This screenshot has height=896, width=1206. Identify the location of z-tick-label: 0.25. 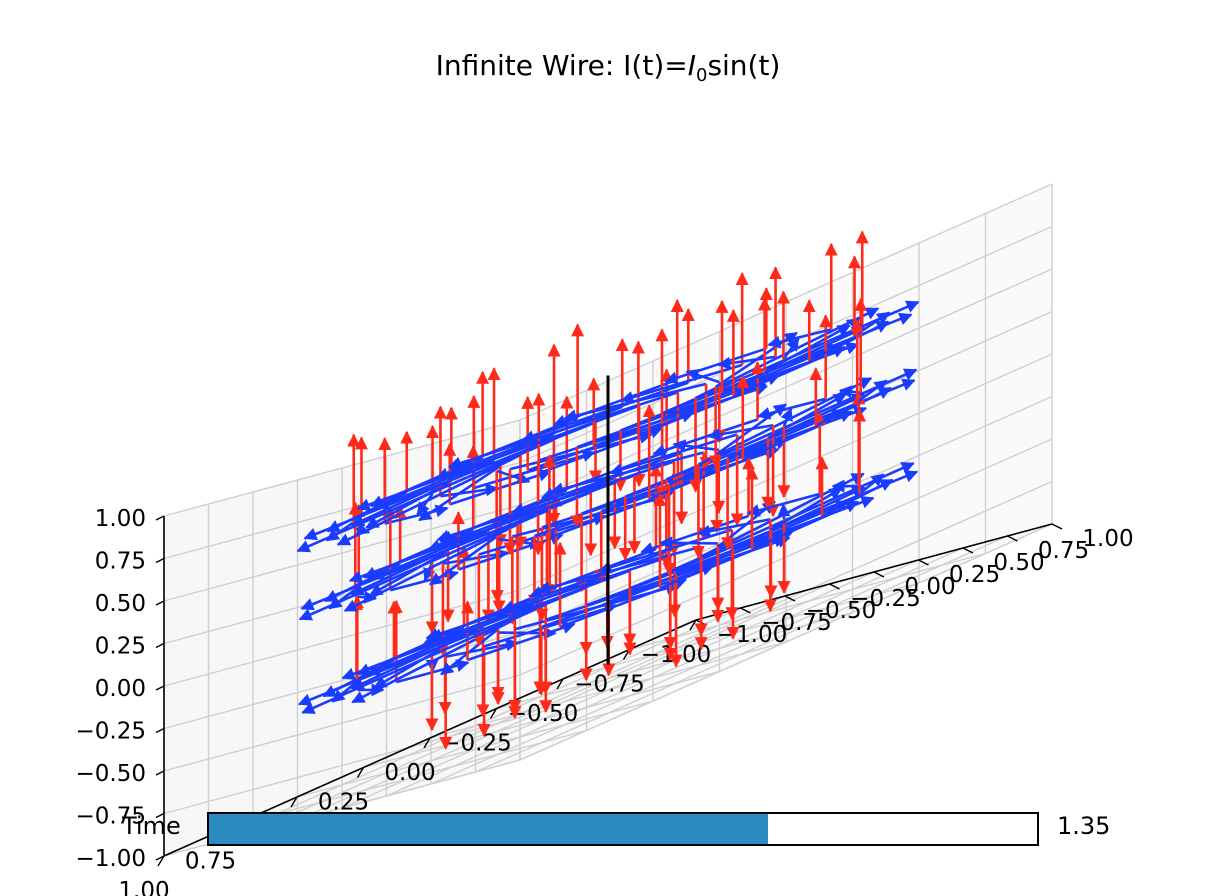
(120, 647).